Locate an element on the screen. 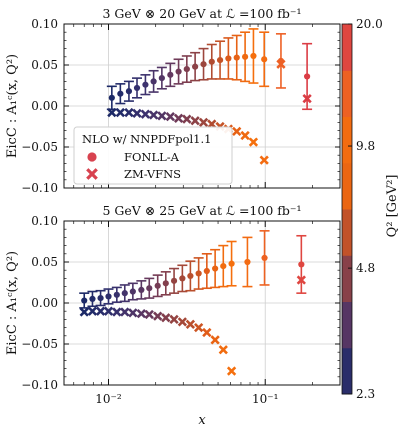 The width and height of the screenshot is (411, 435). legend-box is located at coordinates (153, 155).